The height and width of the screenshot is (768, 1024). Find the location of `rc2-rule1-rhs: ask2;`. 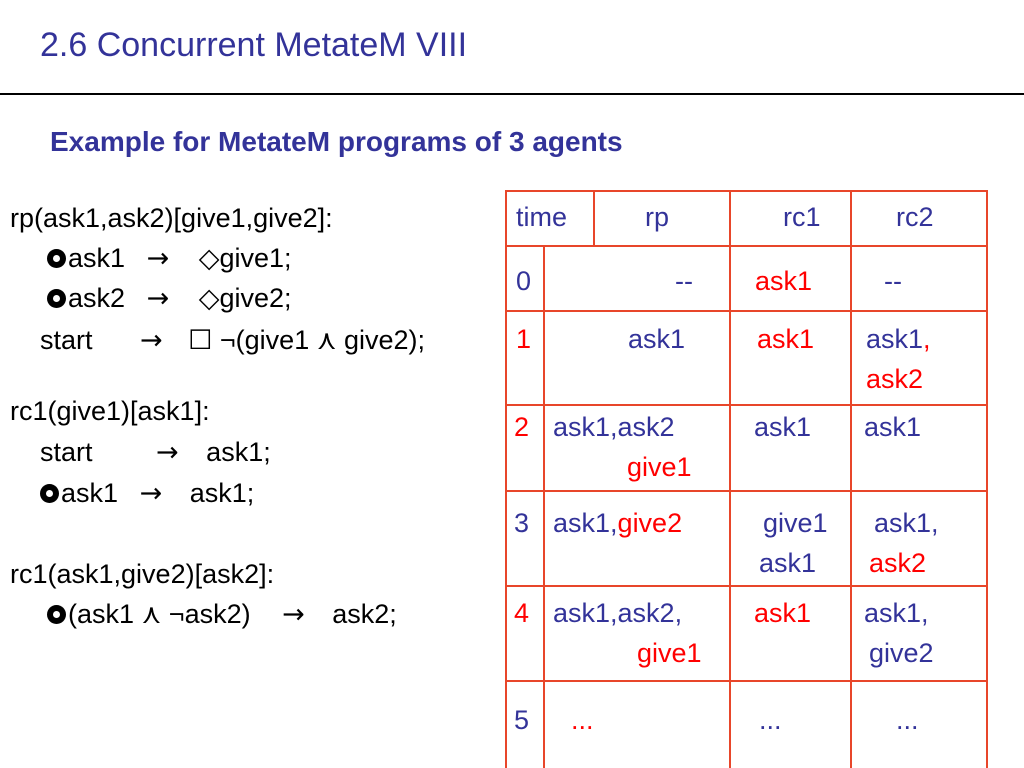

rc2-rule1-rhs: ask2; is located at coordinates (364, 614).